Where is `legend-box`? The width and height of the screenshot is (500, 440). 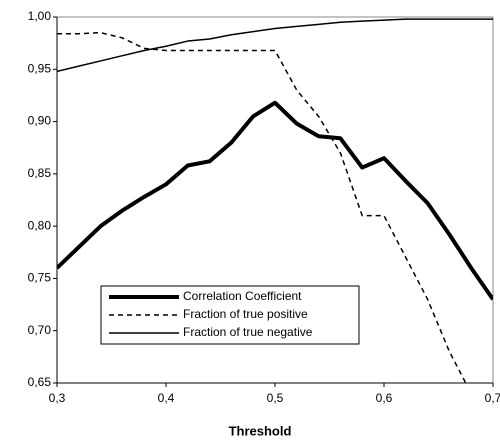
legend-box is located at coordinates (230, 315).